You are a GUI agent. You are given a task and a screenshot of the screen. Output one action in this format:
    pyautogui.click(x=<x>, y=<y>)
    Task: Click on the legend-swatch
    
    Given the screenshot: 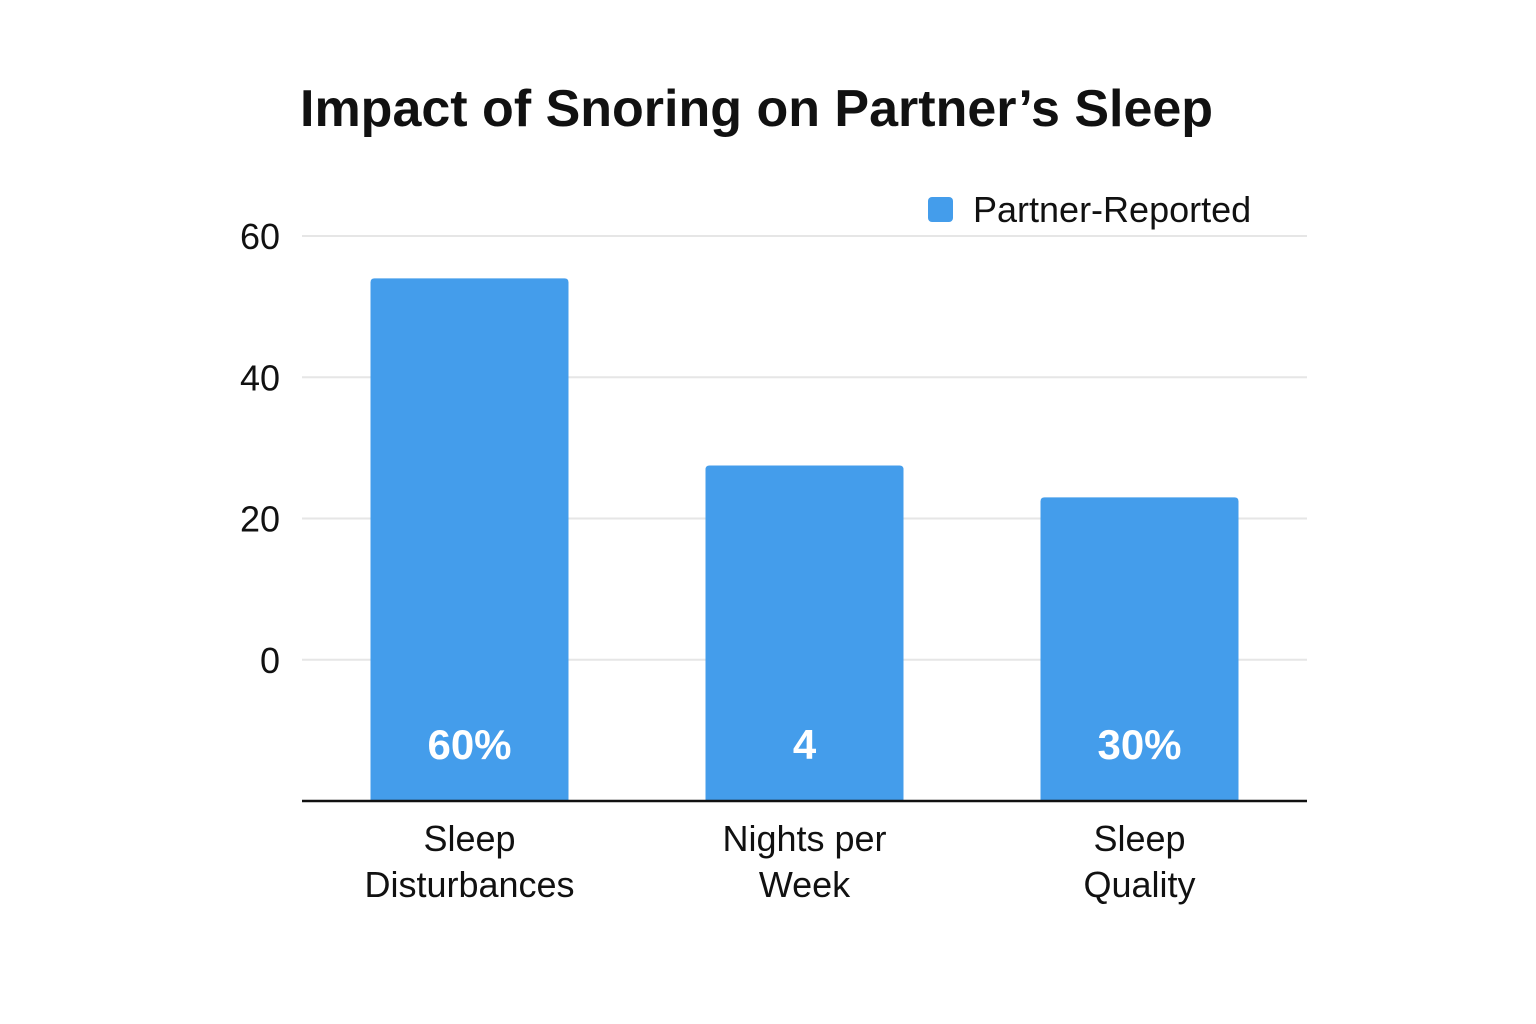 What is the action you would take?
    pyautogui.click(x=940, y=209)
    